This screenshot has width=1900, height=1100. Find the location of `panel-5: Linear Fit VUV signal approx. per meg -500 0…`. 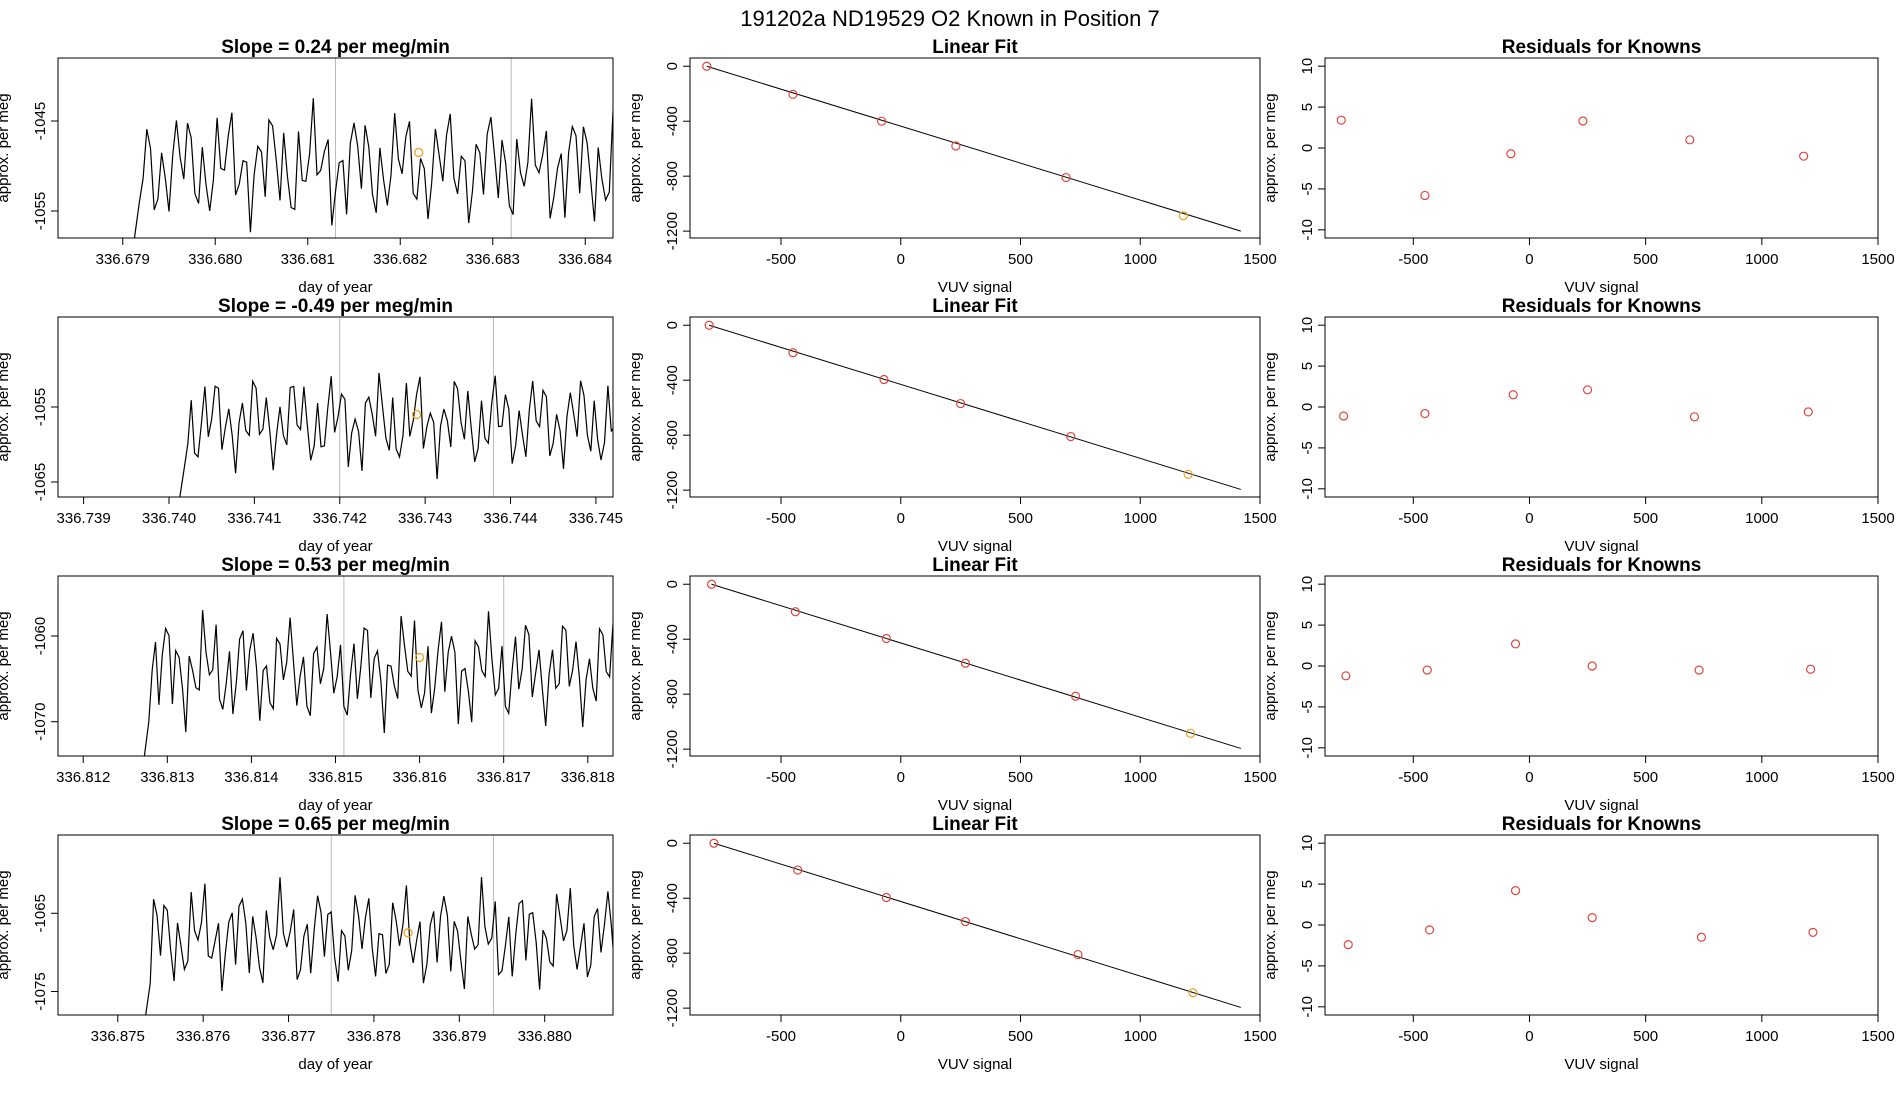

panel-5: Linear Fit VUV signal approx. per meg -500 0… is located at coordinates (952, 425).